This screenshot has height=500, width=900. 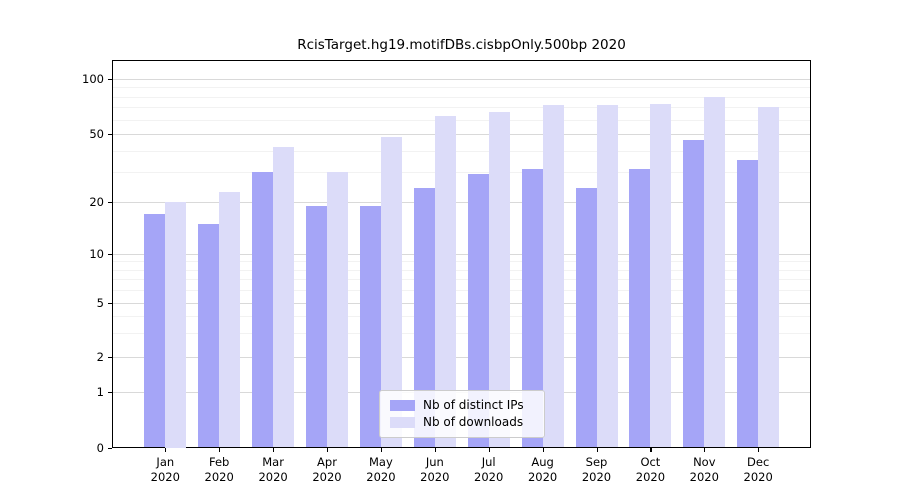 What do you see at coordinates (166, 450) in the screenshot?
I see `x-tick-mark-jan` at bounding box center [166, 450].